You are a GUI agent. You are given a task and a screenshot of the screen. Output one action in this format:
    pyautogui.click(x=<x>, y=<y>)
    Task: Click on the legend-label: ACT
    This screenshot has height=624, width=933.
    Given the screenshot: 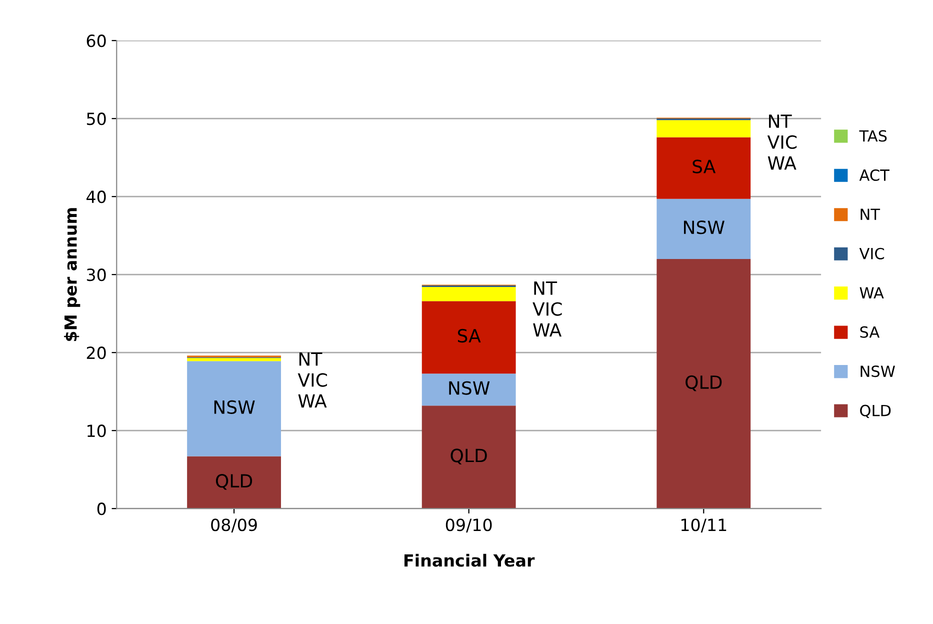 What is the action you would take?
    pyautogui.click(x=874, y=175)
    